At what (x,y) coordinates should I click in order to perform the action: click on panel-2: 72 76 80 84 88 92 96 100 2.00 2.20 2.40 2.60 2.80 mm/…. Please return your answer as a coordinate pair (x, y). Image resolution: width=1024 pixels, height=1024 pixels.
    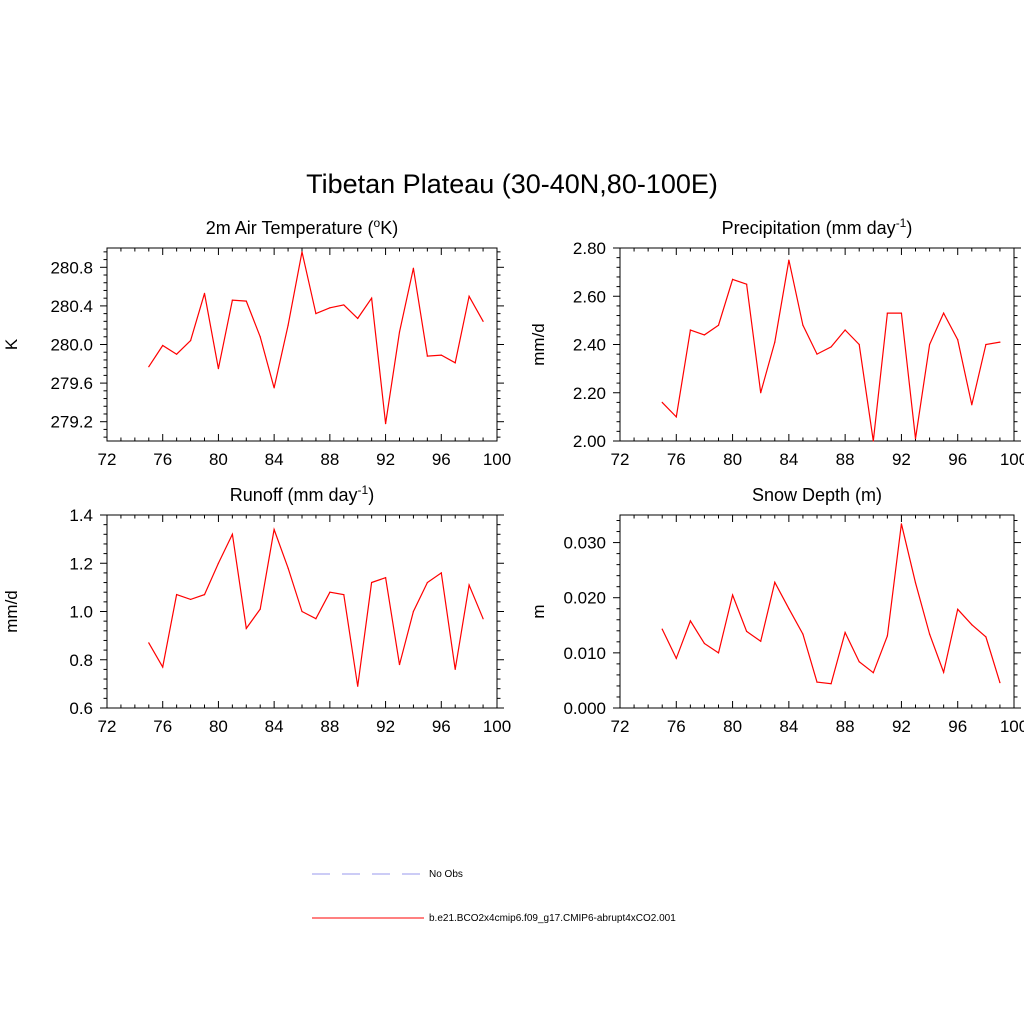
    Looking at the image, I should click on (776, 342).